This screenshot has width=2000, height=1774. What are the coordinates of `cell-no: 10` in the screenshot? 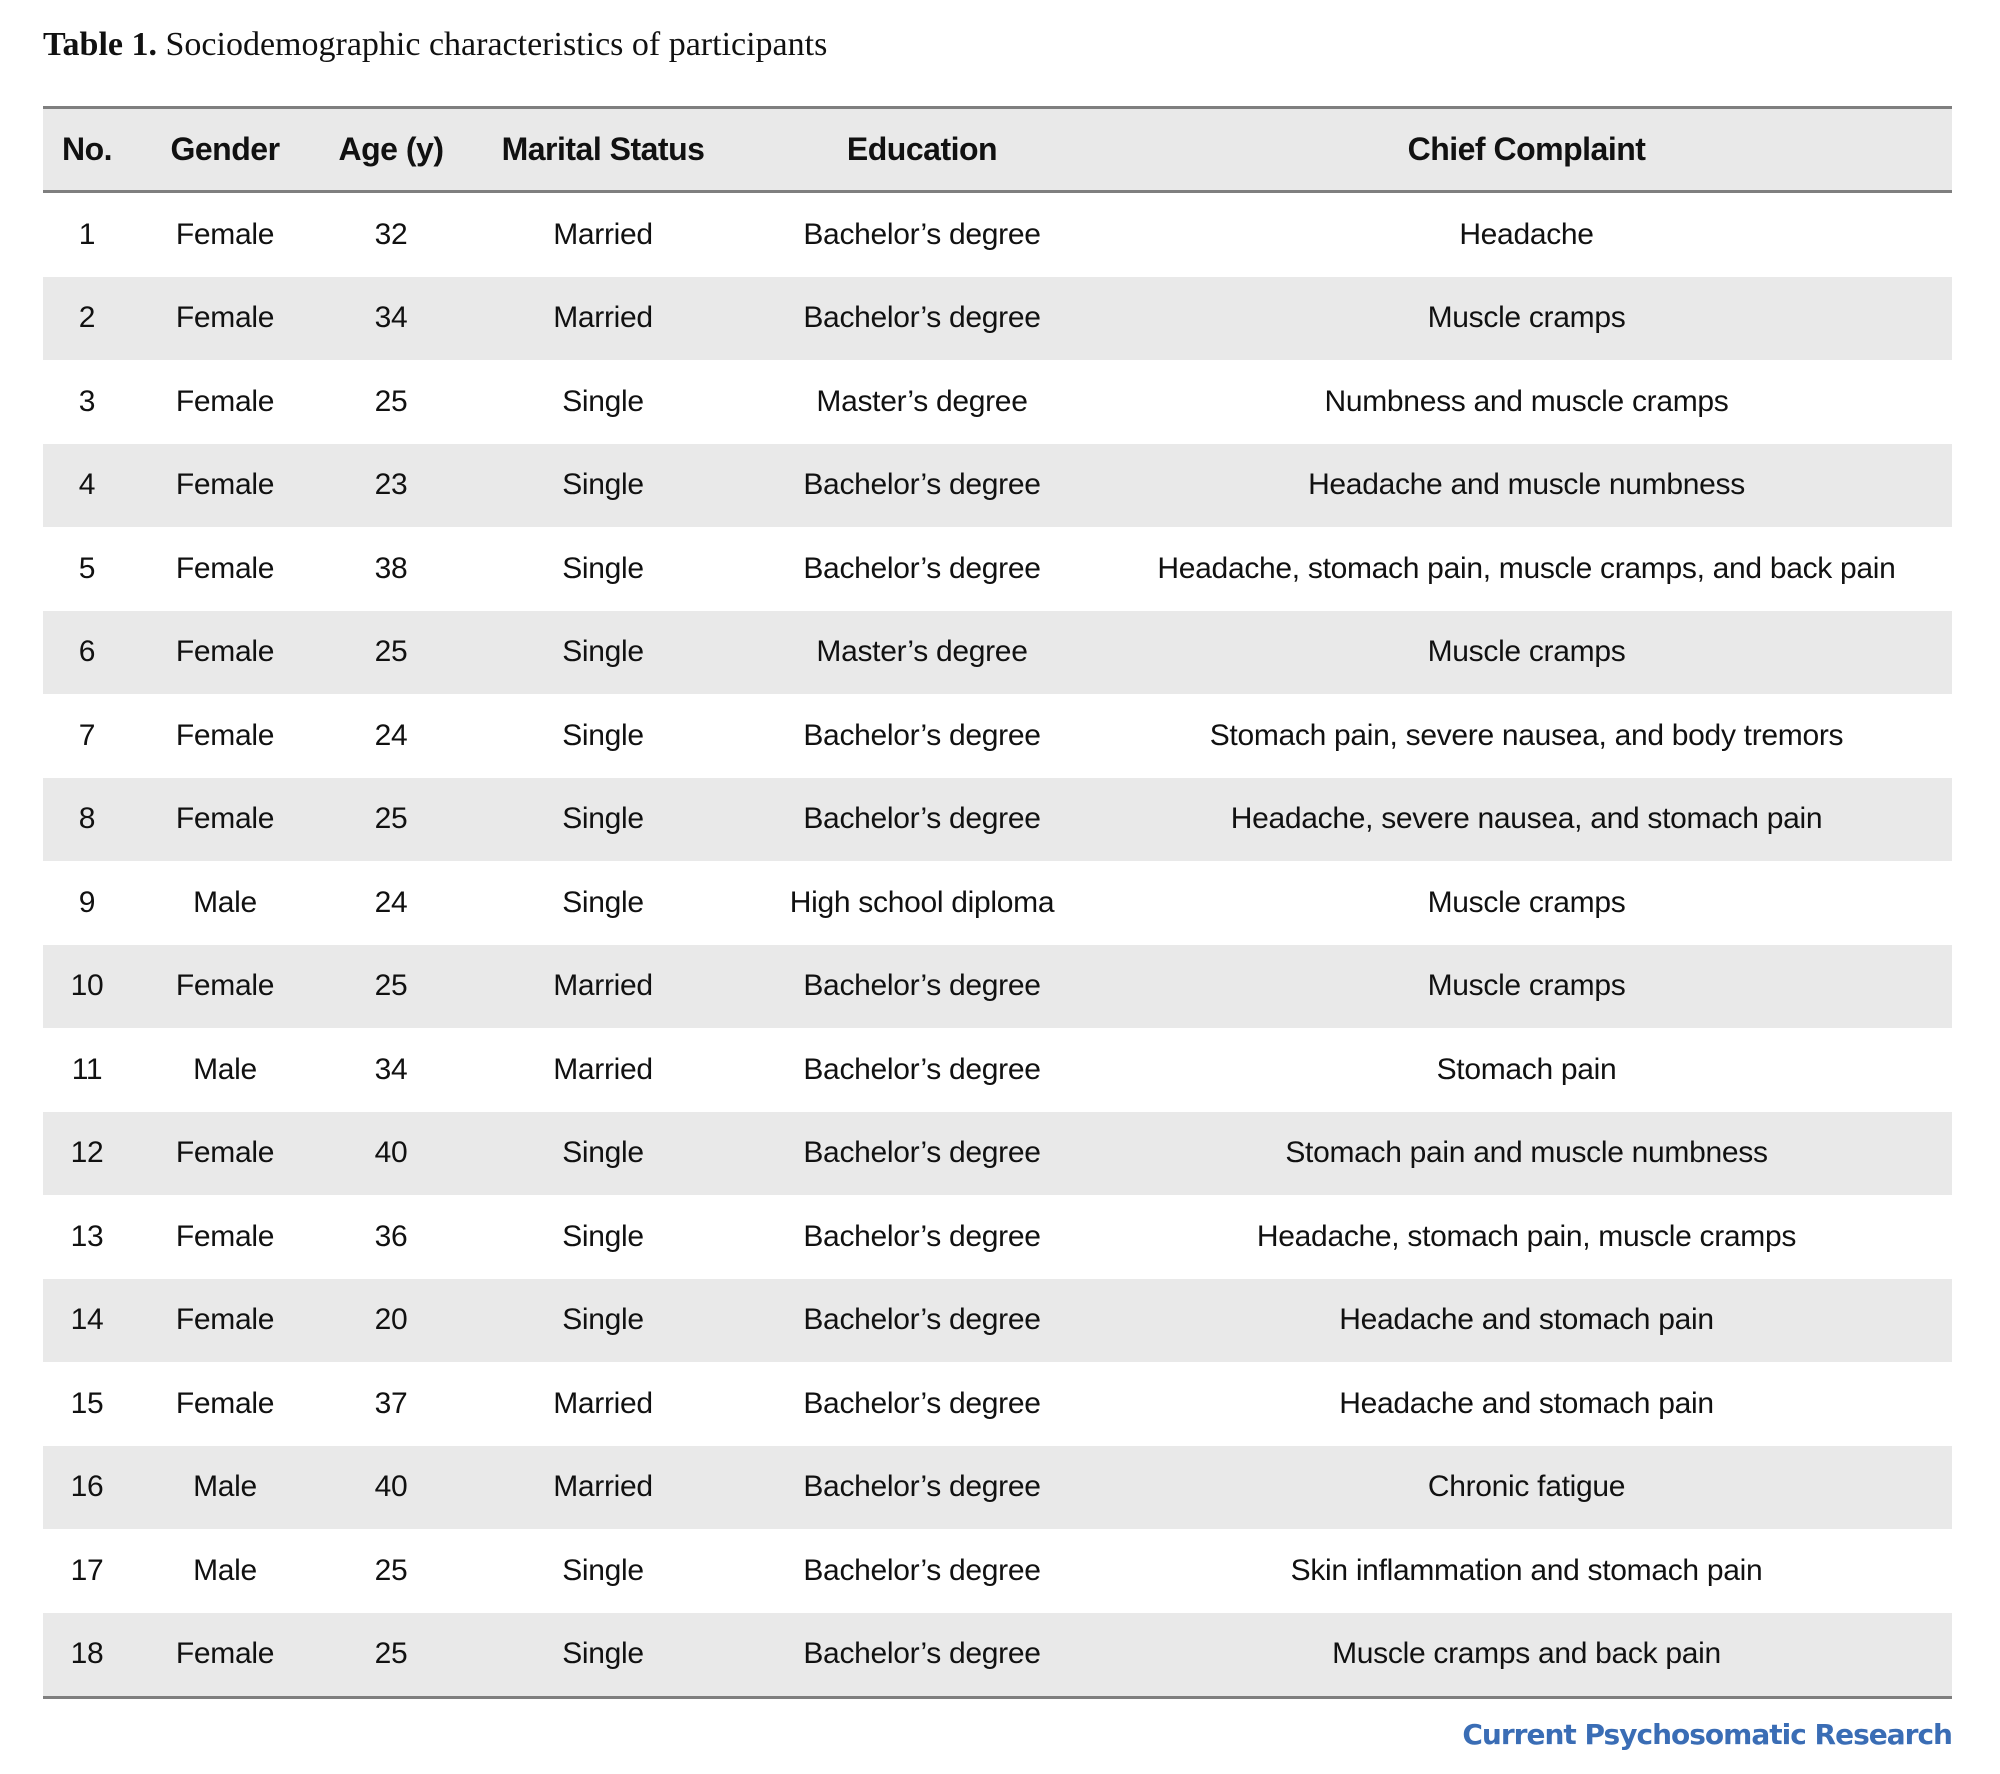 It's located at (87, 986).